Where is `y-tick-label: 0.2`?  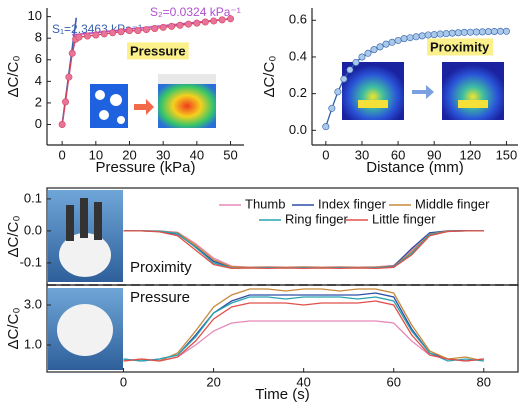 y-tick-label: 0.2 is located at coordinates (298, 92).